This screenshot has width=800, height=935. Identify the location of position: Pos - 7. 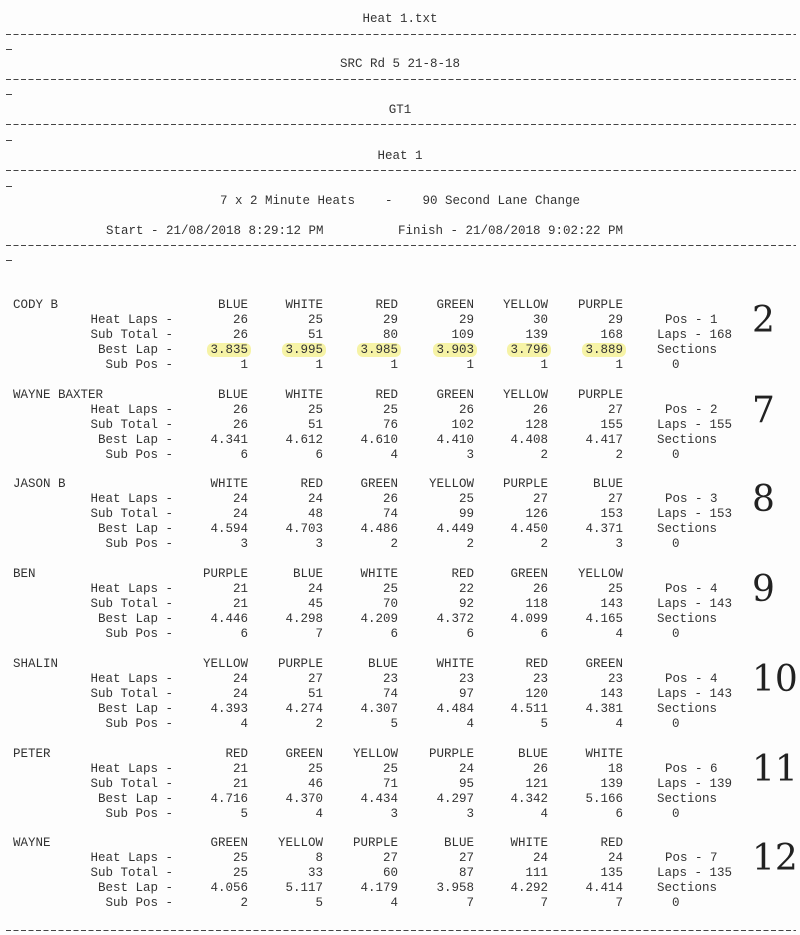
(691, 858).